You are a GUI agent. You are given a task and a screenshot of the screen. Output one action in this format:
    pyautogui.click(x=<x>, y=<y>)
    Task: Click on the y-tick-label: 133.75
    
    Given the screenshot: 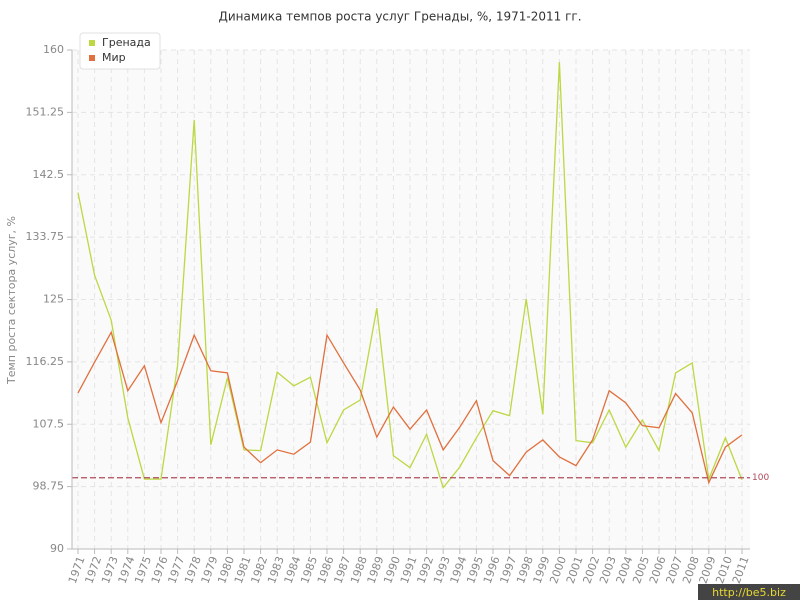 What is the action you would take?
    pyautogui.click(x=45, y=236)
    